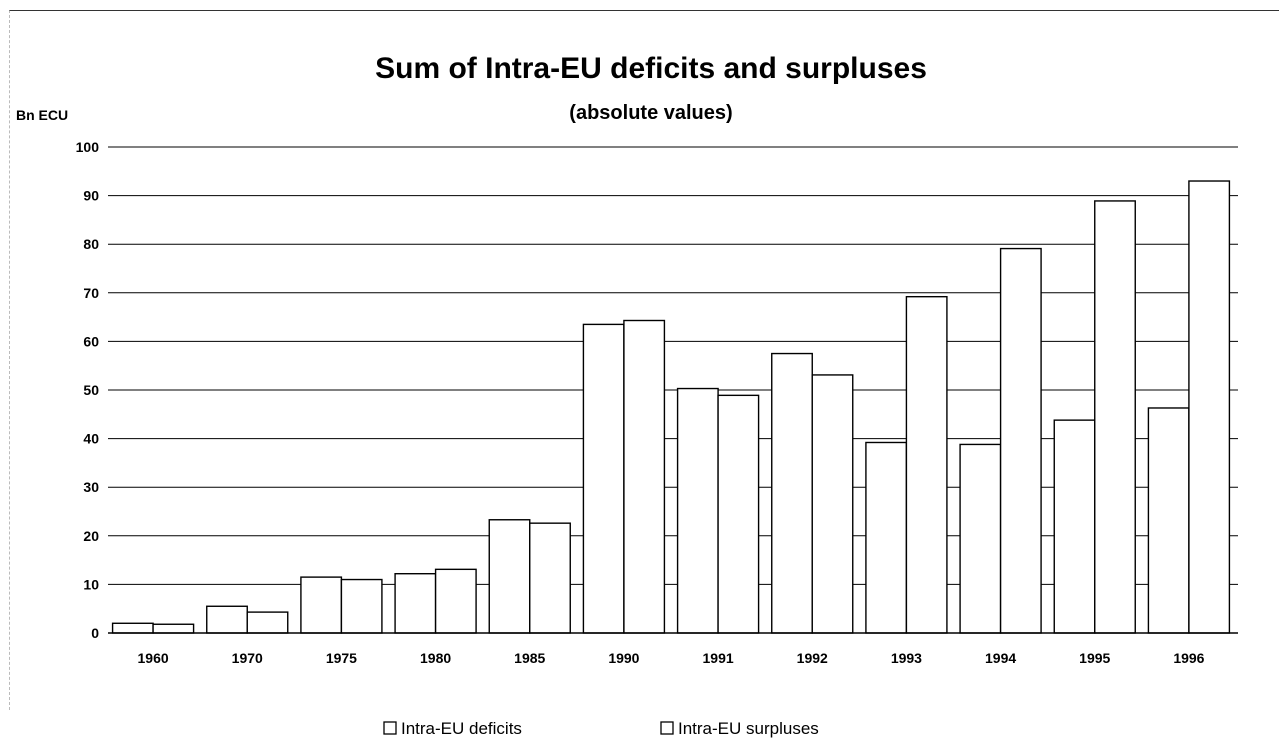 Image resolution: width=1282 pixels, height=756 pixels. I want to click on legend: Intra-EU deficits Intra-EU surpluses, so click(601, 728).